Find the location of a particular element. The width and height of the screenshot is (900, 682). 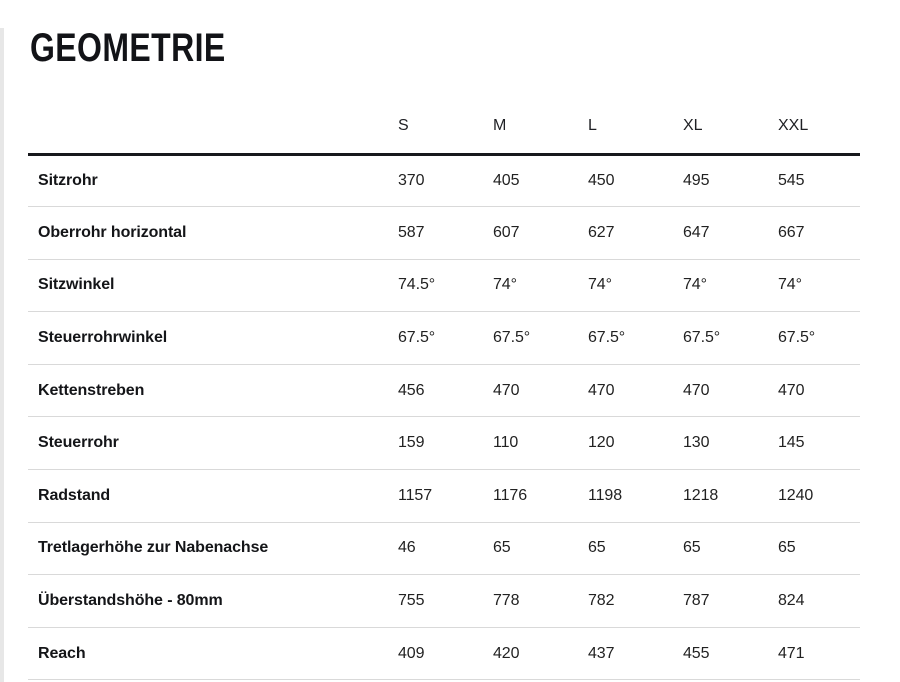

value-cell: 1176 is located at coordinates (510, 495).